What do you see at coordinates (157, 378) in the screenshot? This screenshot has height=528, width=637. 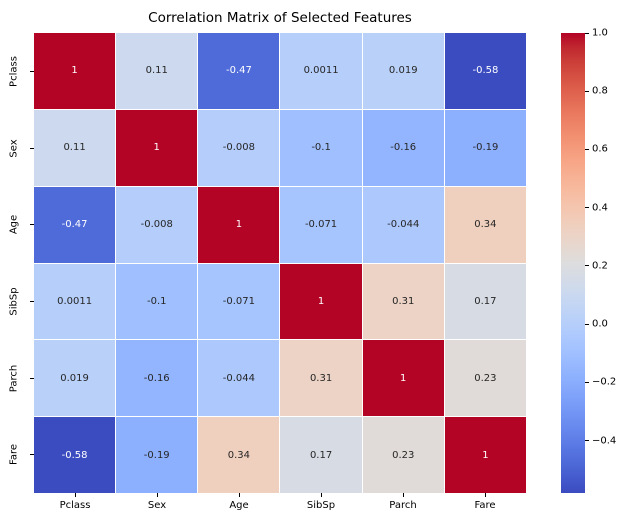 I see `heatmap-cell-Parch-Sex: -0.16` at bounding box center [157, 378].